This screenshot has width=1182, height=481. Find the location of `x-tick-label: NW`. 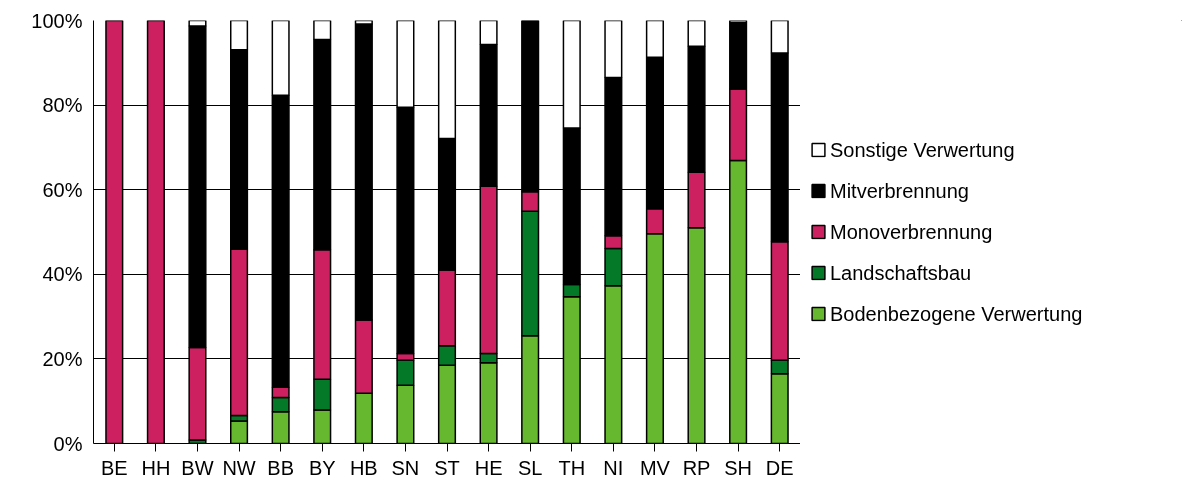

x-tick-label: NW is located at coordinates (239, 467).